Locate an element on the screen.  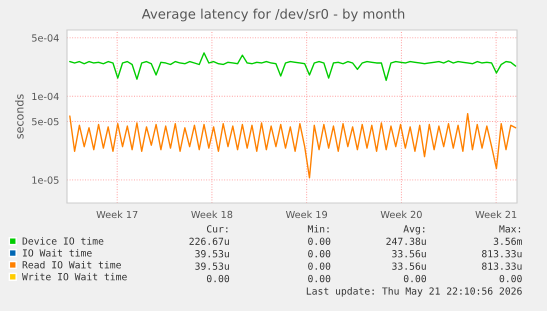
x-tick-label: Week 17 is located at coordinates (117, 214).